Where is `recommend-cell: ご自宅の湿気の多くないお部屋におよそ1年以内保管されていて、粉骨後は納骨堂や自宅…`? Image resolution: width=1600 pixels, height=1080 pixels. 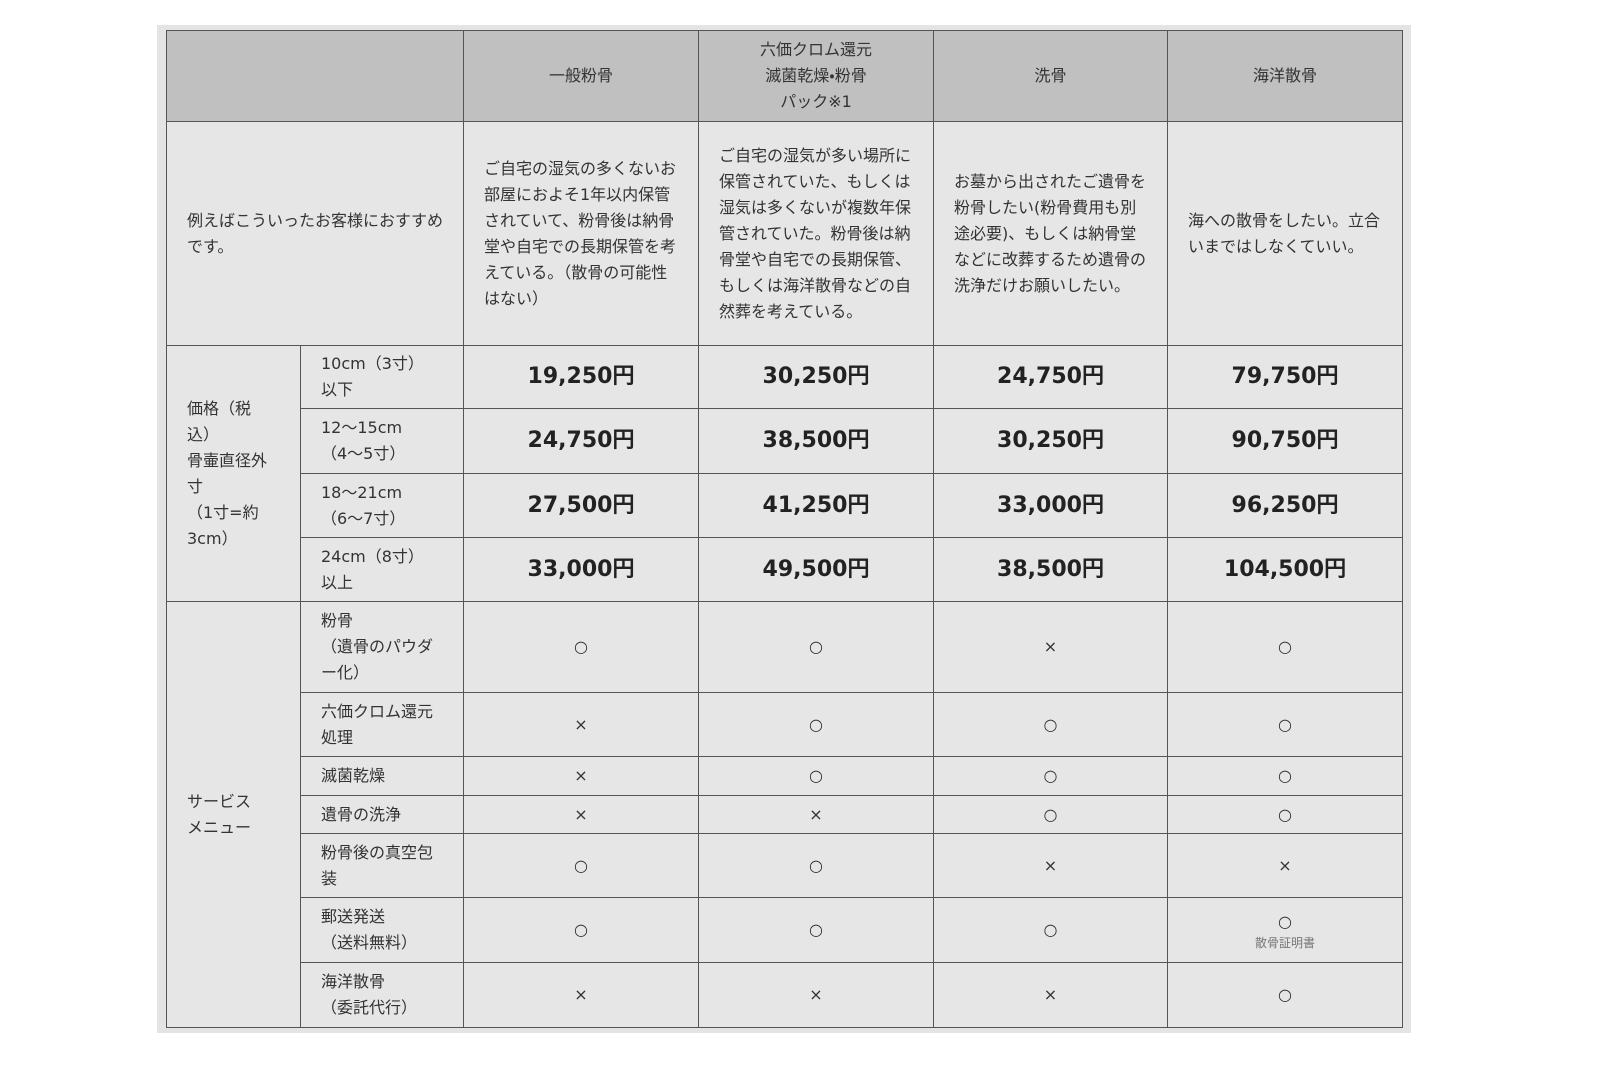
recommend-cell: ご自宅の湿気の多くないお部屋におよそ1年以内保管されていて、粉骨後は納骨堂や自宅… is located at coordinates (581, 233).